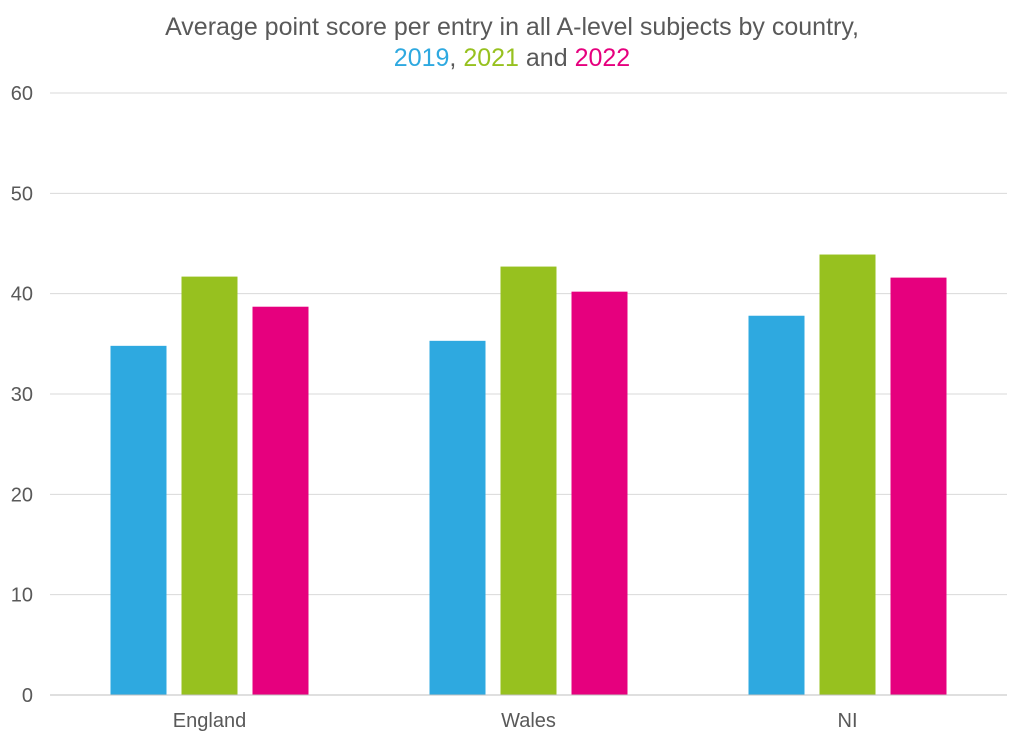 Image resolution: width=1024 pixels, height=743 pixels. I want to click on y-tick-label: 30, so click(22, 395).